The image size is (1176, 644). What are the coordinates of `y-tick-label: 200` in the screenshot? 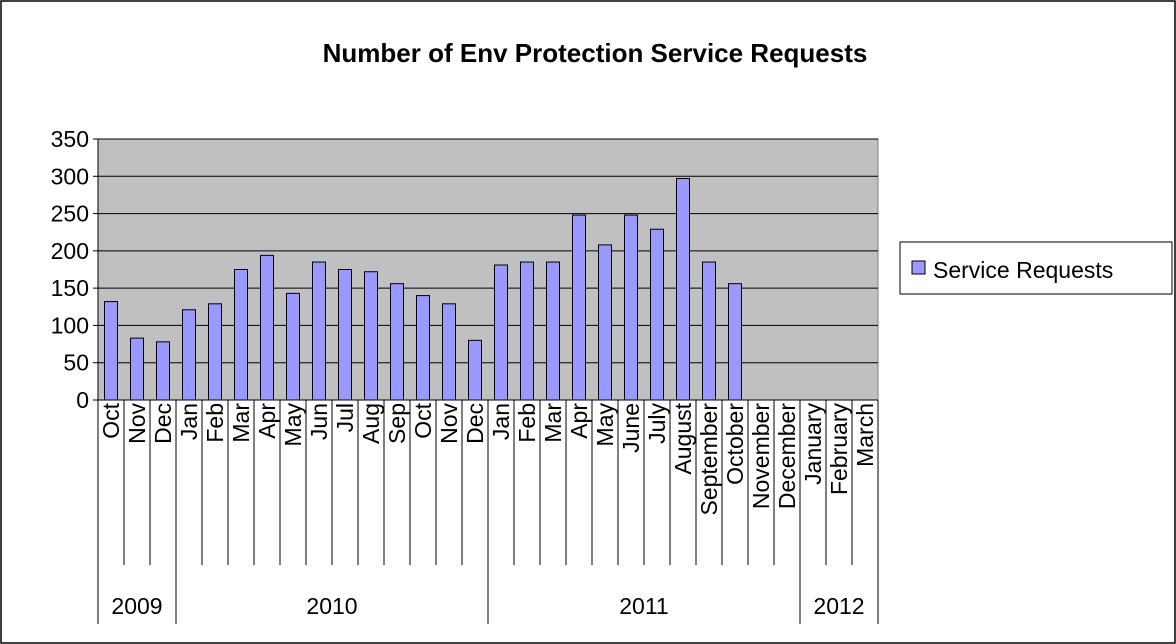 It's located at (70, 251).